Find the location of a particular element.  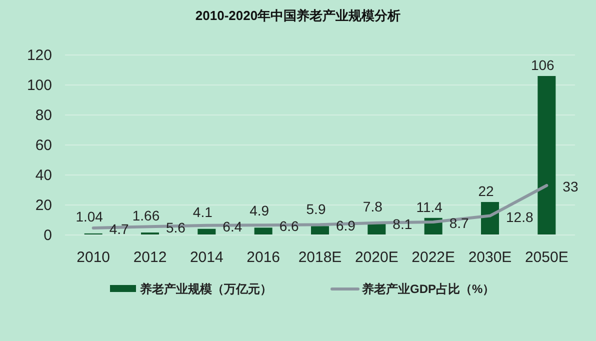

y-tick-label: 20 is located at coordinates (43, 205).